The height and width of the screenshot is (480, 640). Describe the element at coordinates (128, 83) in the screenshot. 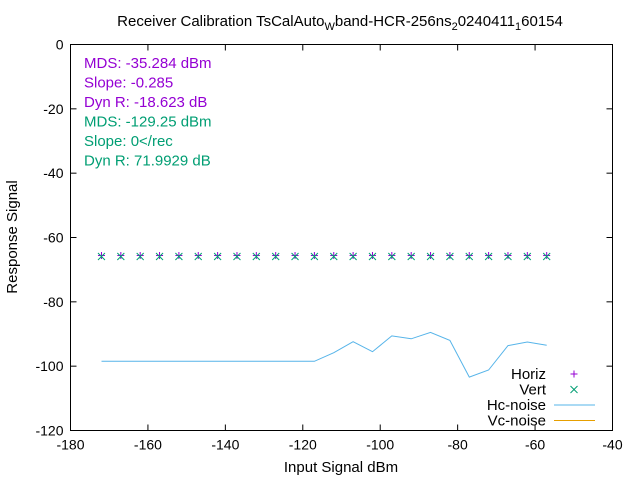

I see `annotation-text: Slope: -0.285` at that location.